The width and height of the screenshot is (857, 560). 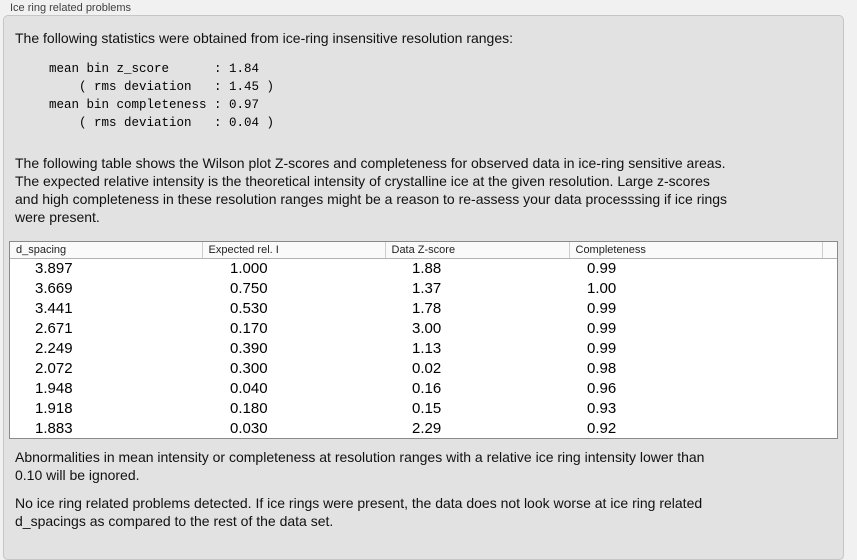 What do you see at coordinates (54, 368) in the screenshot?
I see `cell-d-spacing: 2.072` at bounding box center [54, 368].